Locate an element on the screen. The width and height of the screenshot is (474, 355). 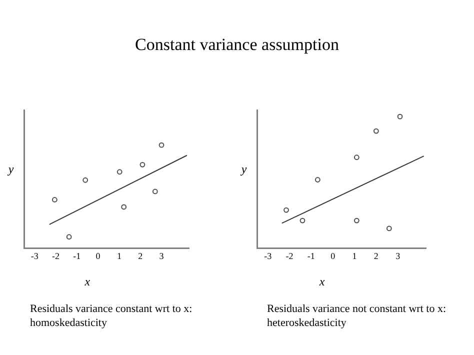
text: Residuals variance not constant wrt to x: heteroskedasticity is located at coordinates (357, 316).